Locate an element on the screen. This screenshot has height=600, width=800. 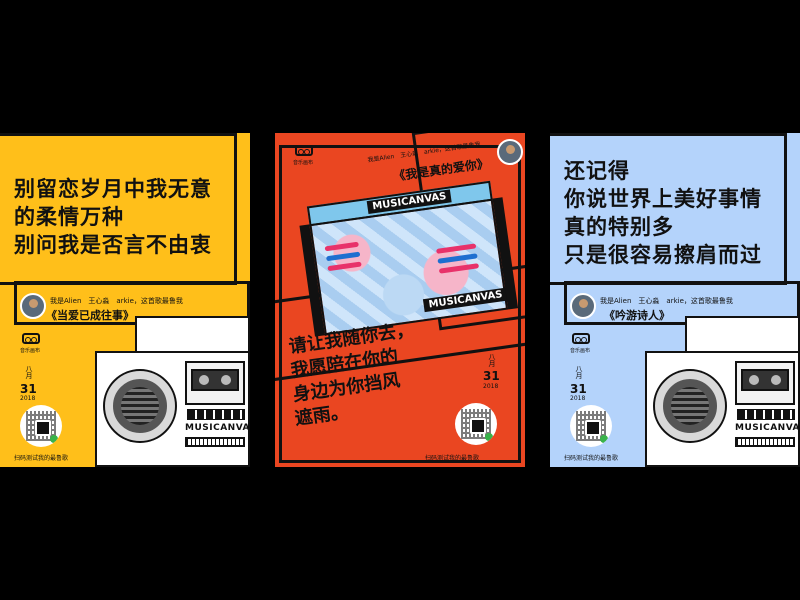
lyric-line-3: 别问我是否言不由衷 is located at coordinates (113, 245).